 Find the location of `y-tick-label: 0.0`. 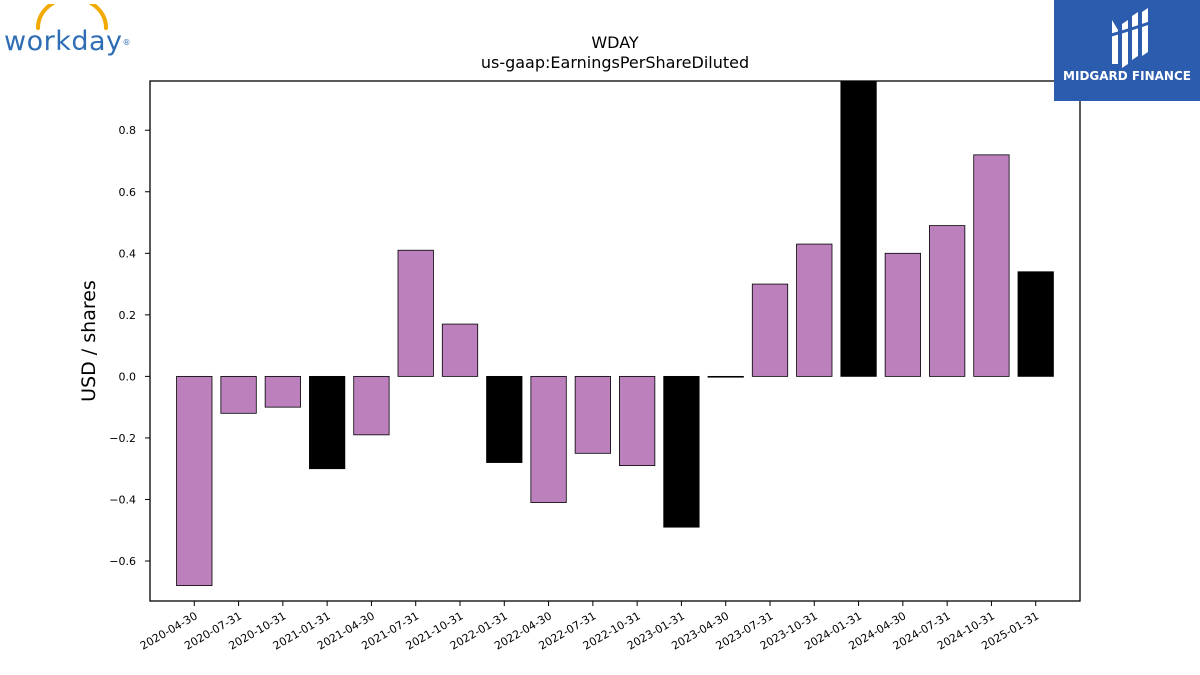

y-tick-label: 0.0 is located at coordinates (128, 376).